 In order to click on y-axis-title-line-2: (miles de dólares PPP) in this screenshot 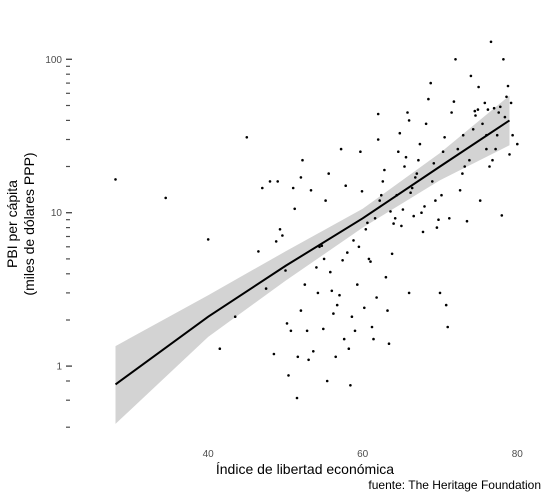, I will do `click(29, 223)`.